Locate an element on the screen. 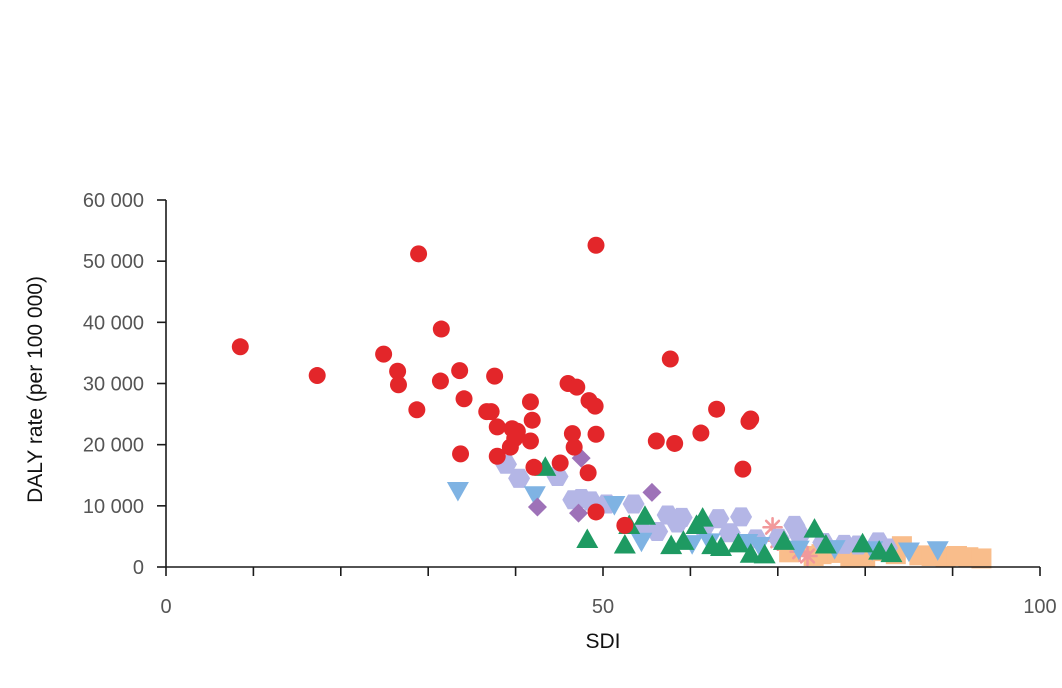 The width and height of the screenshot is (1062, 688). y-tick-label: 20 000 is located at coordinates (113, 446).